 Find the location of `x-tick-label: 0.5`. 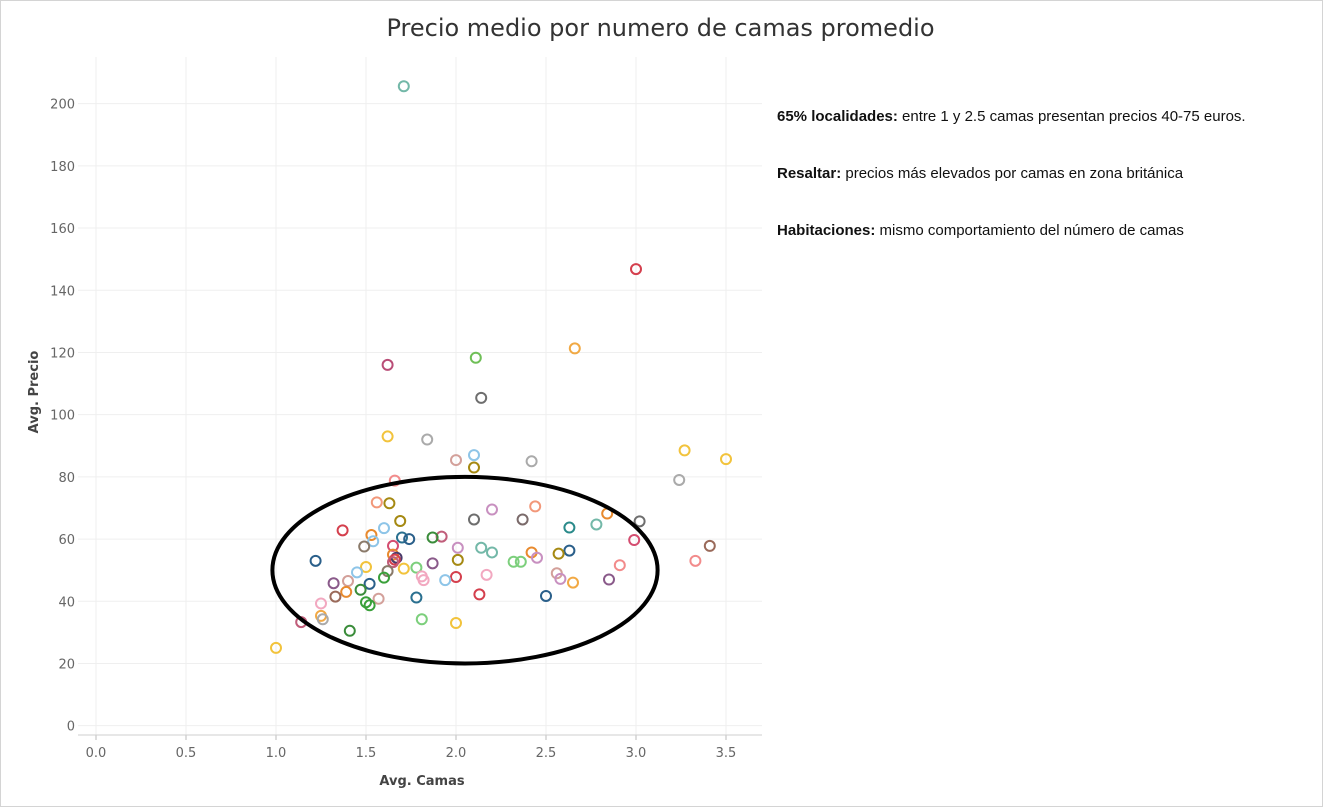

x-tick-label: 0.5 is located at coordinates (186, 753).